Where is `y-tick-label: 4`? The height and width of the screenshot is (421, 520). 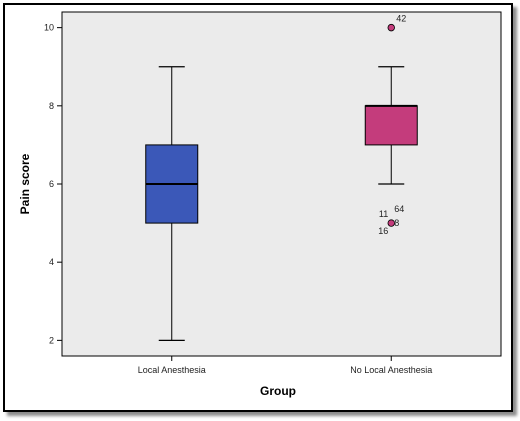
y-tick-label: 4 is located at coordinates (51, 262).